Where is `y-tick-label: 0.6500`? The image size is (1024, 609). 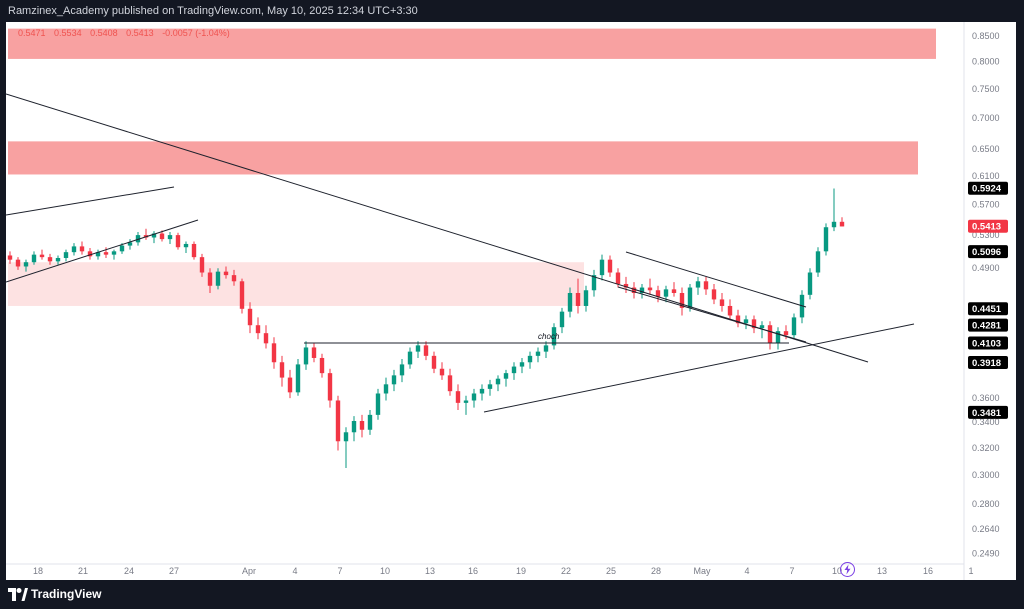
y-tick-label: 0.6500 is located at coordinates (986, 149).